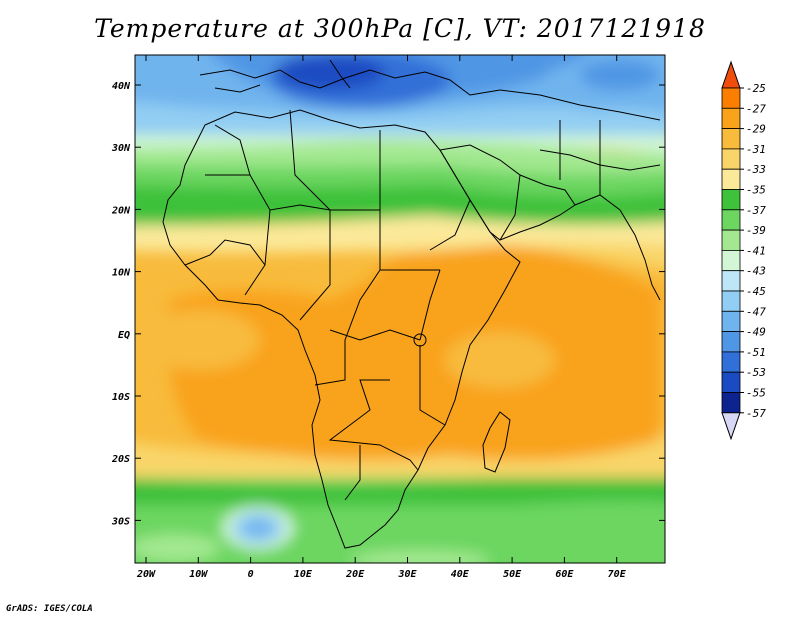 Image resolution: width=800 pixels, height=618 pixels. Describe the element at coordinates (756, 311) in the screenshot. I see `colorbar-label: -47` at that location.